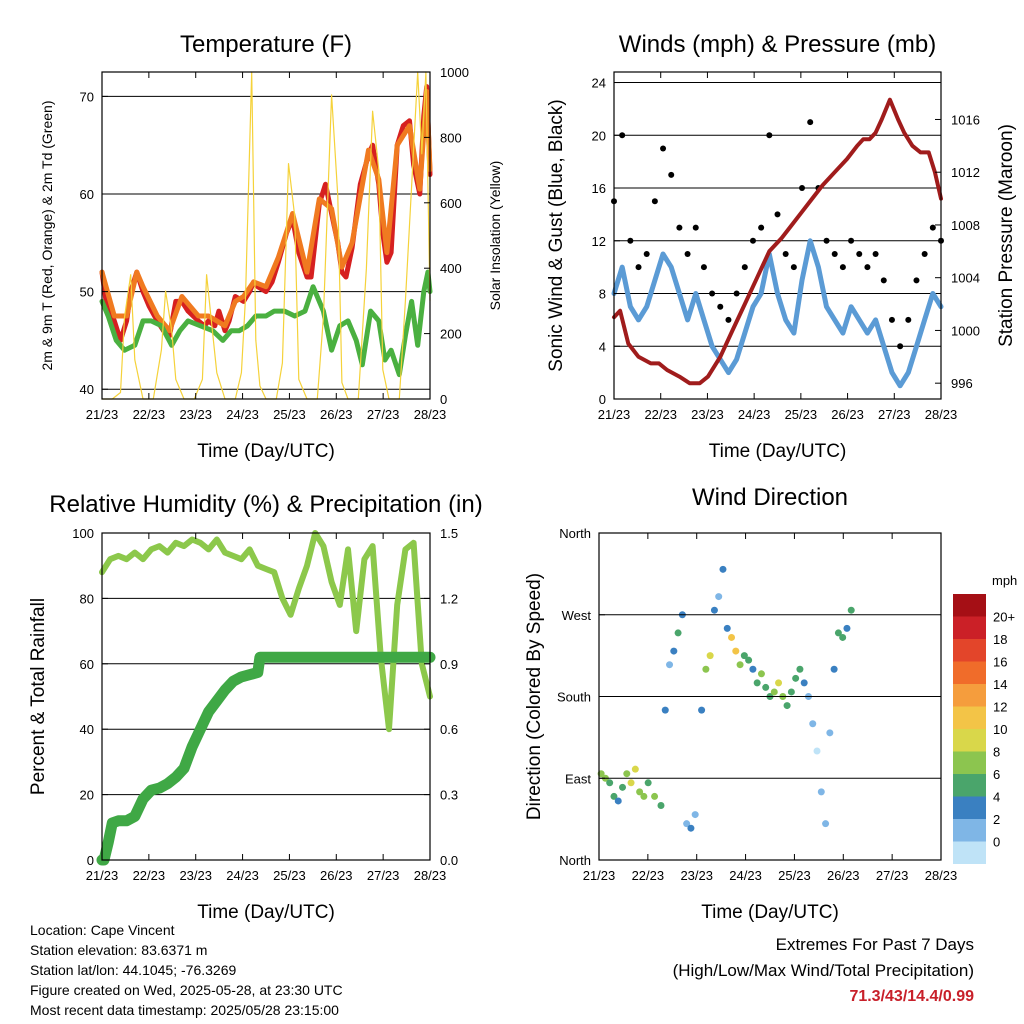 This screenshot has width=1024, height=1024. Describe the element at coordinates (266, 211) in the screenshot. I see `series-line-9m-t` at that location.